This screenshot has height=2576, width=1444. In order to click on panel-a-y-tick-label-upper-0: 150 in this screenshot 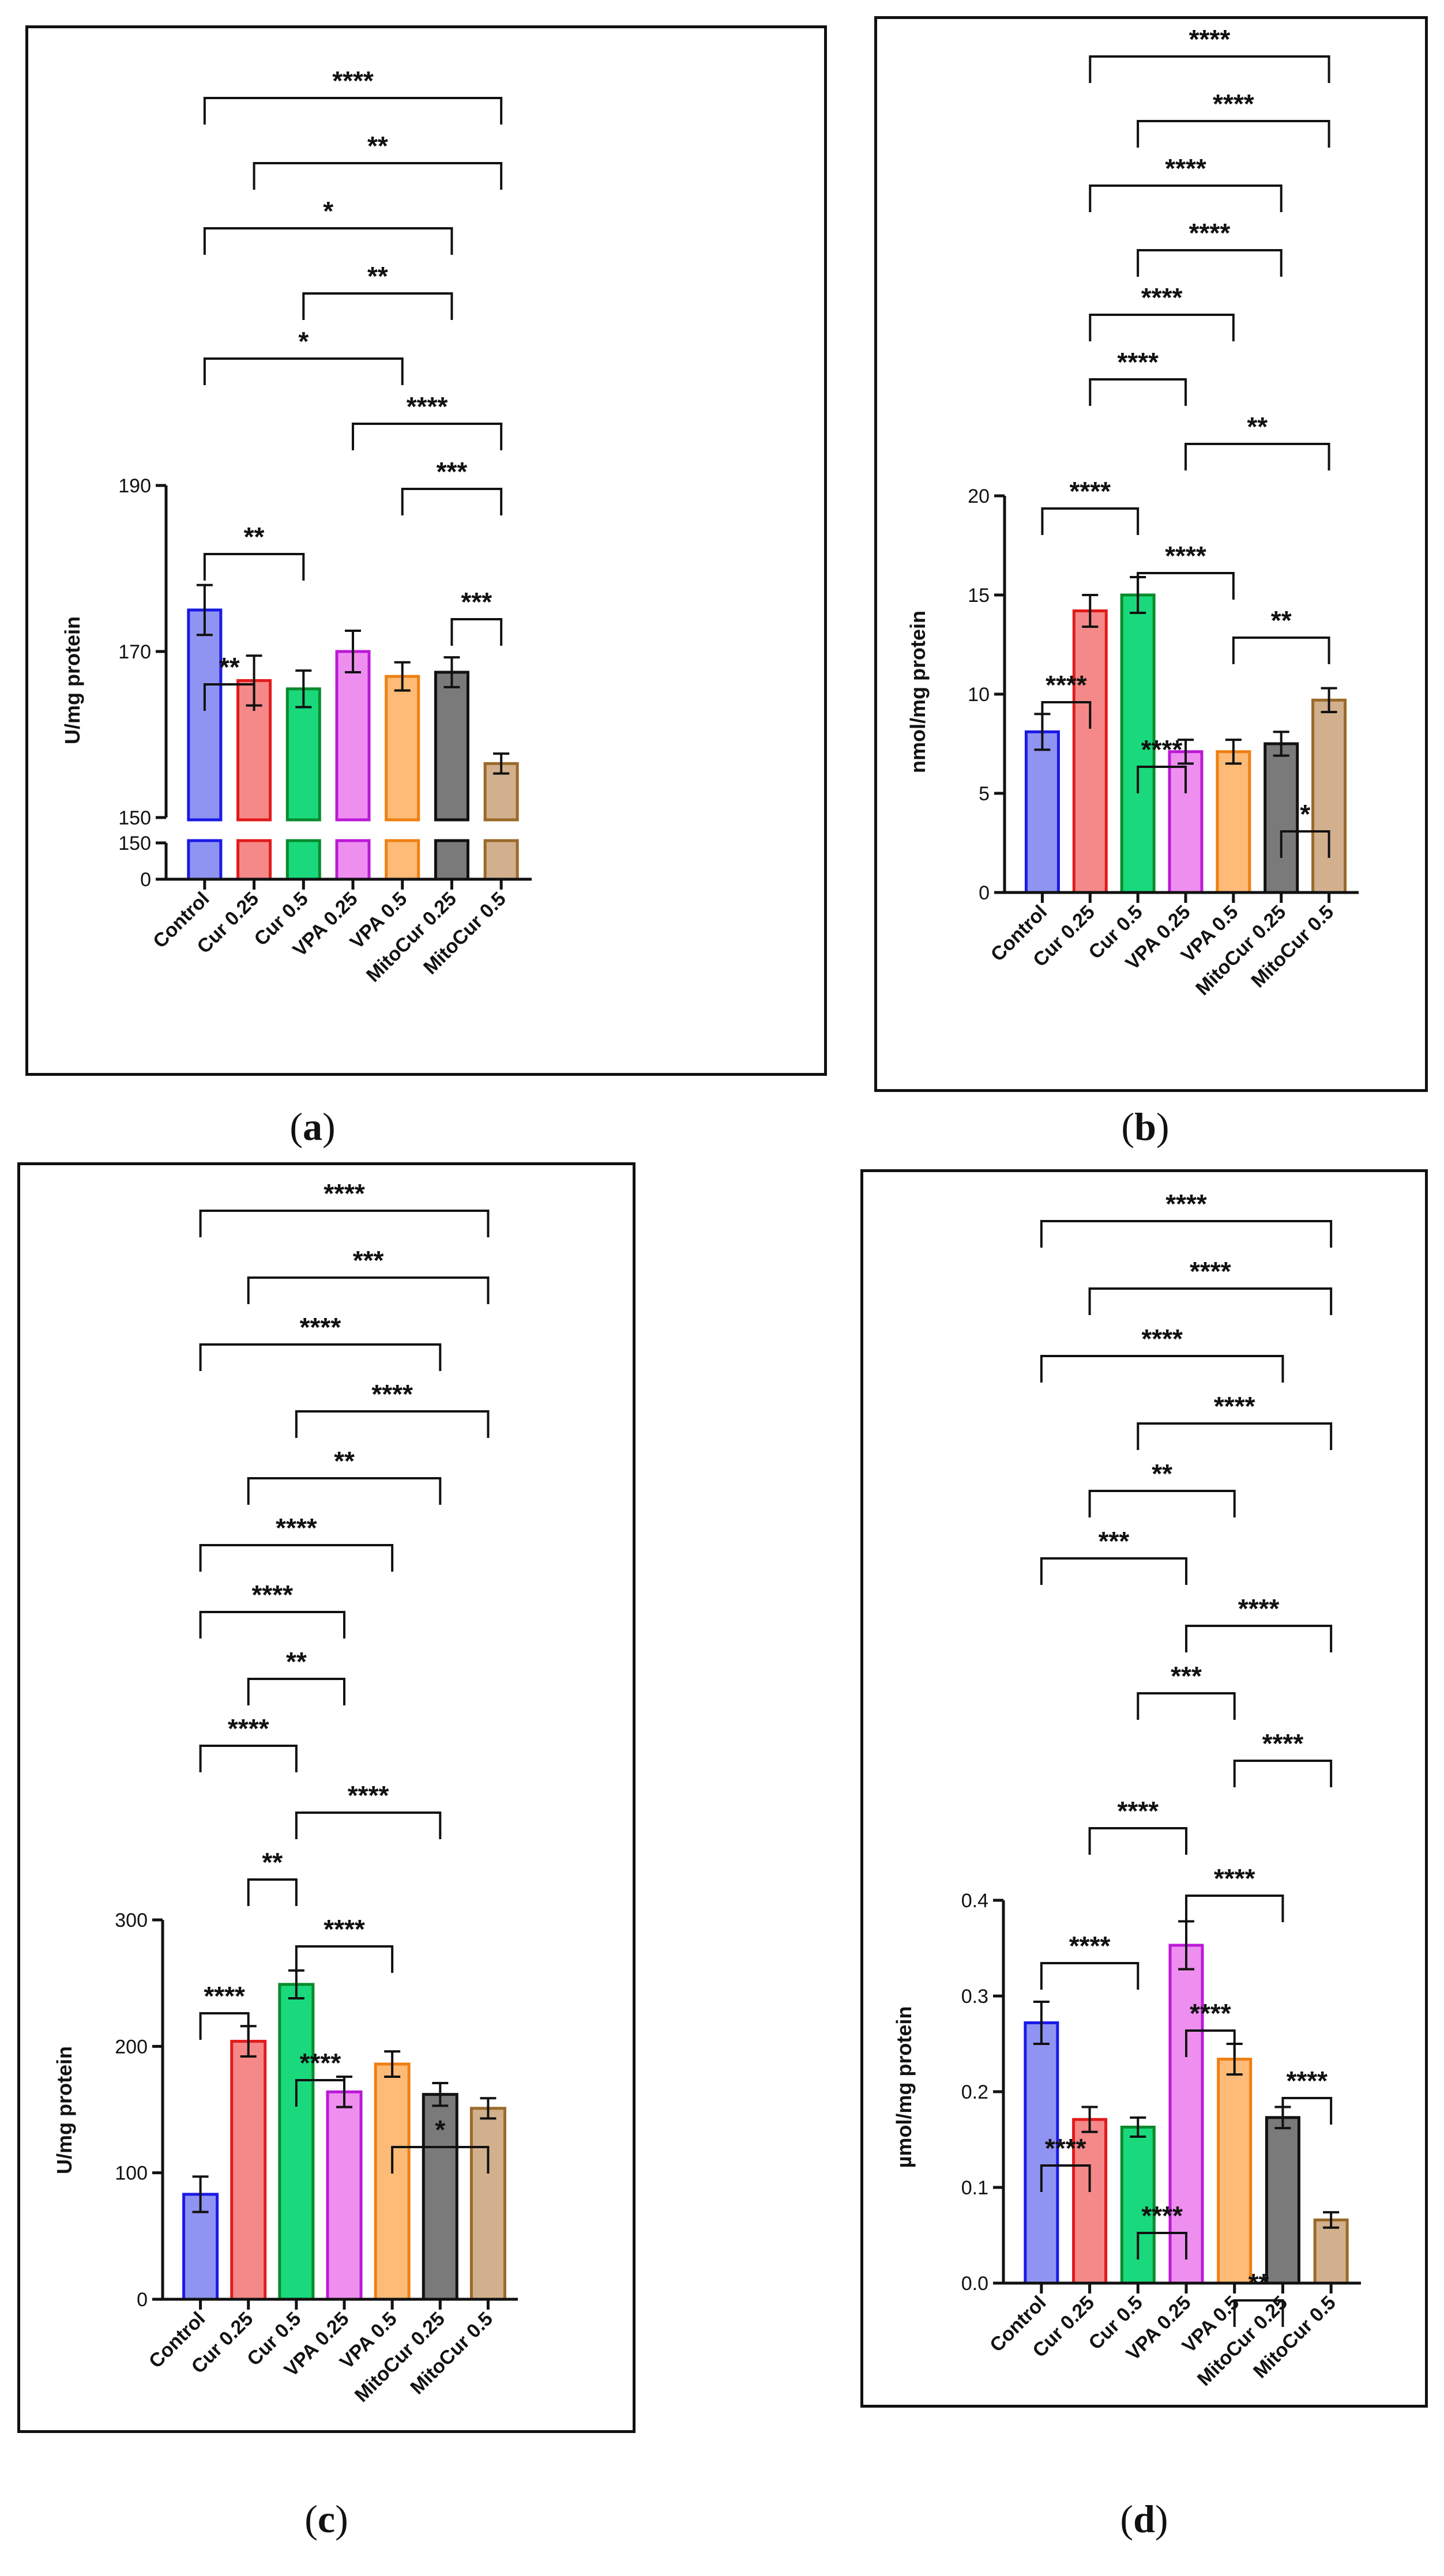, I will do `click(134, 818)`.